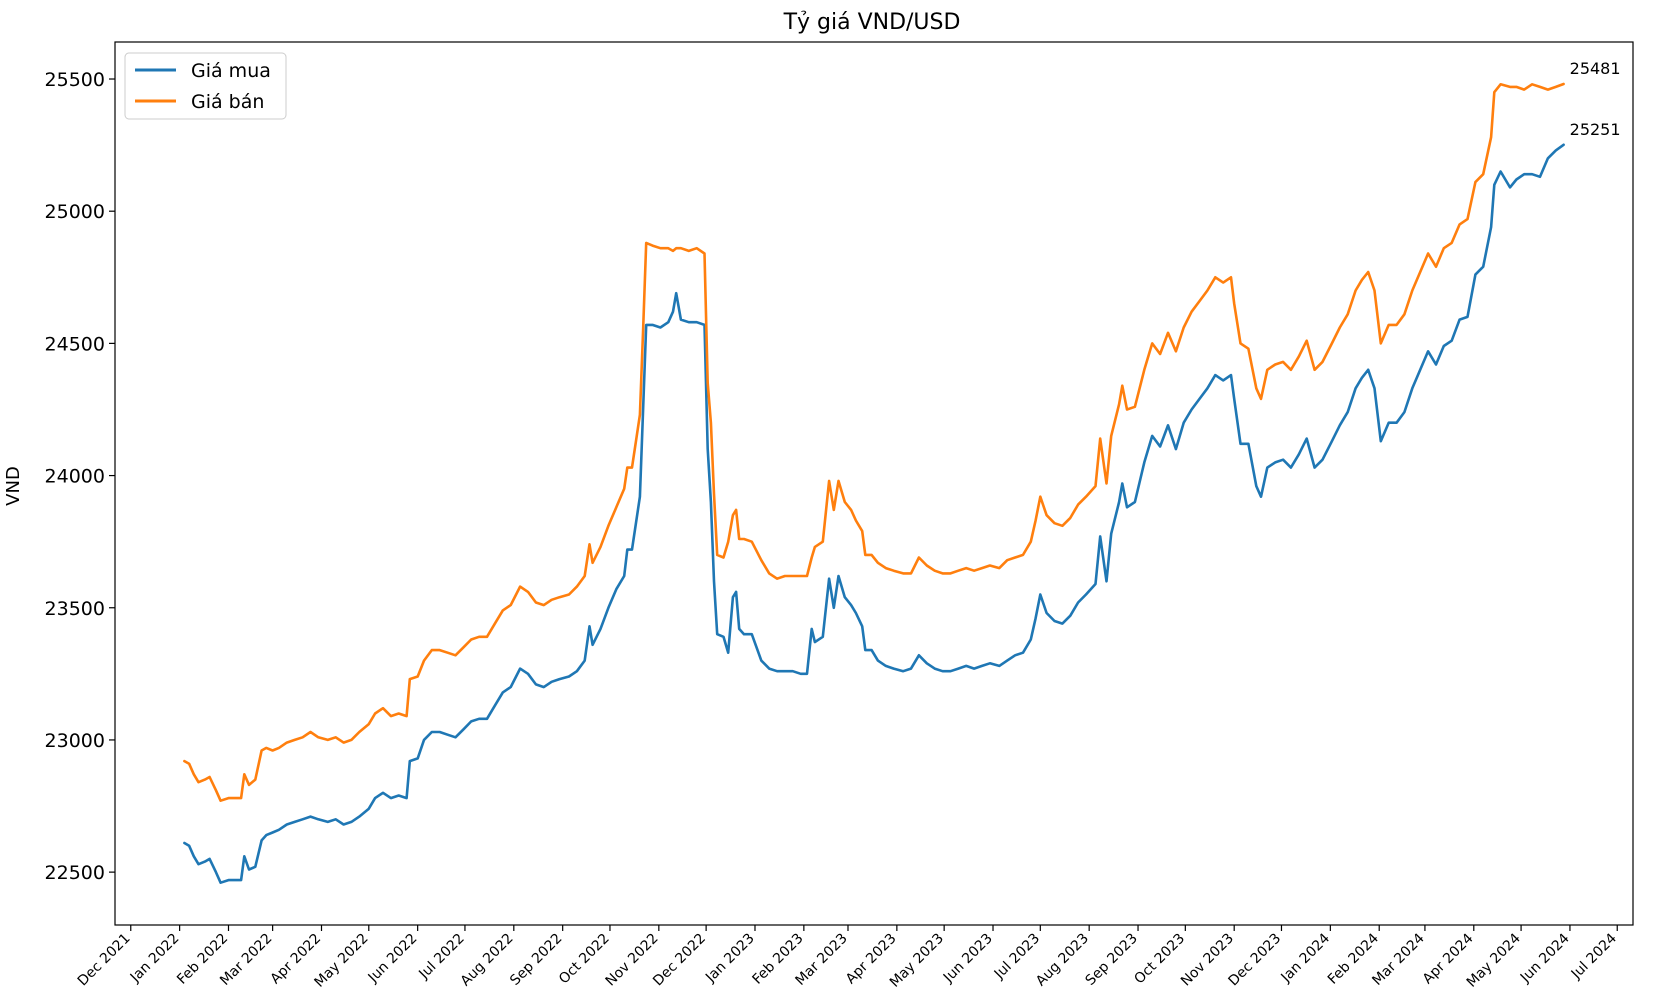 The width and height of the screenshot is (1656, 1000). What do you see at coordinates (231, 71) in the screenshot?
I see `legend-label-gia-mua: Giá mua` at bounding box center [231, 71].